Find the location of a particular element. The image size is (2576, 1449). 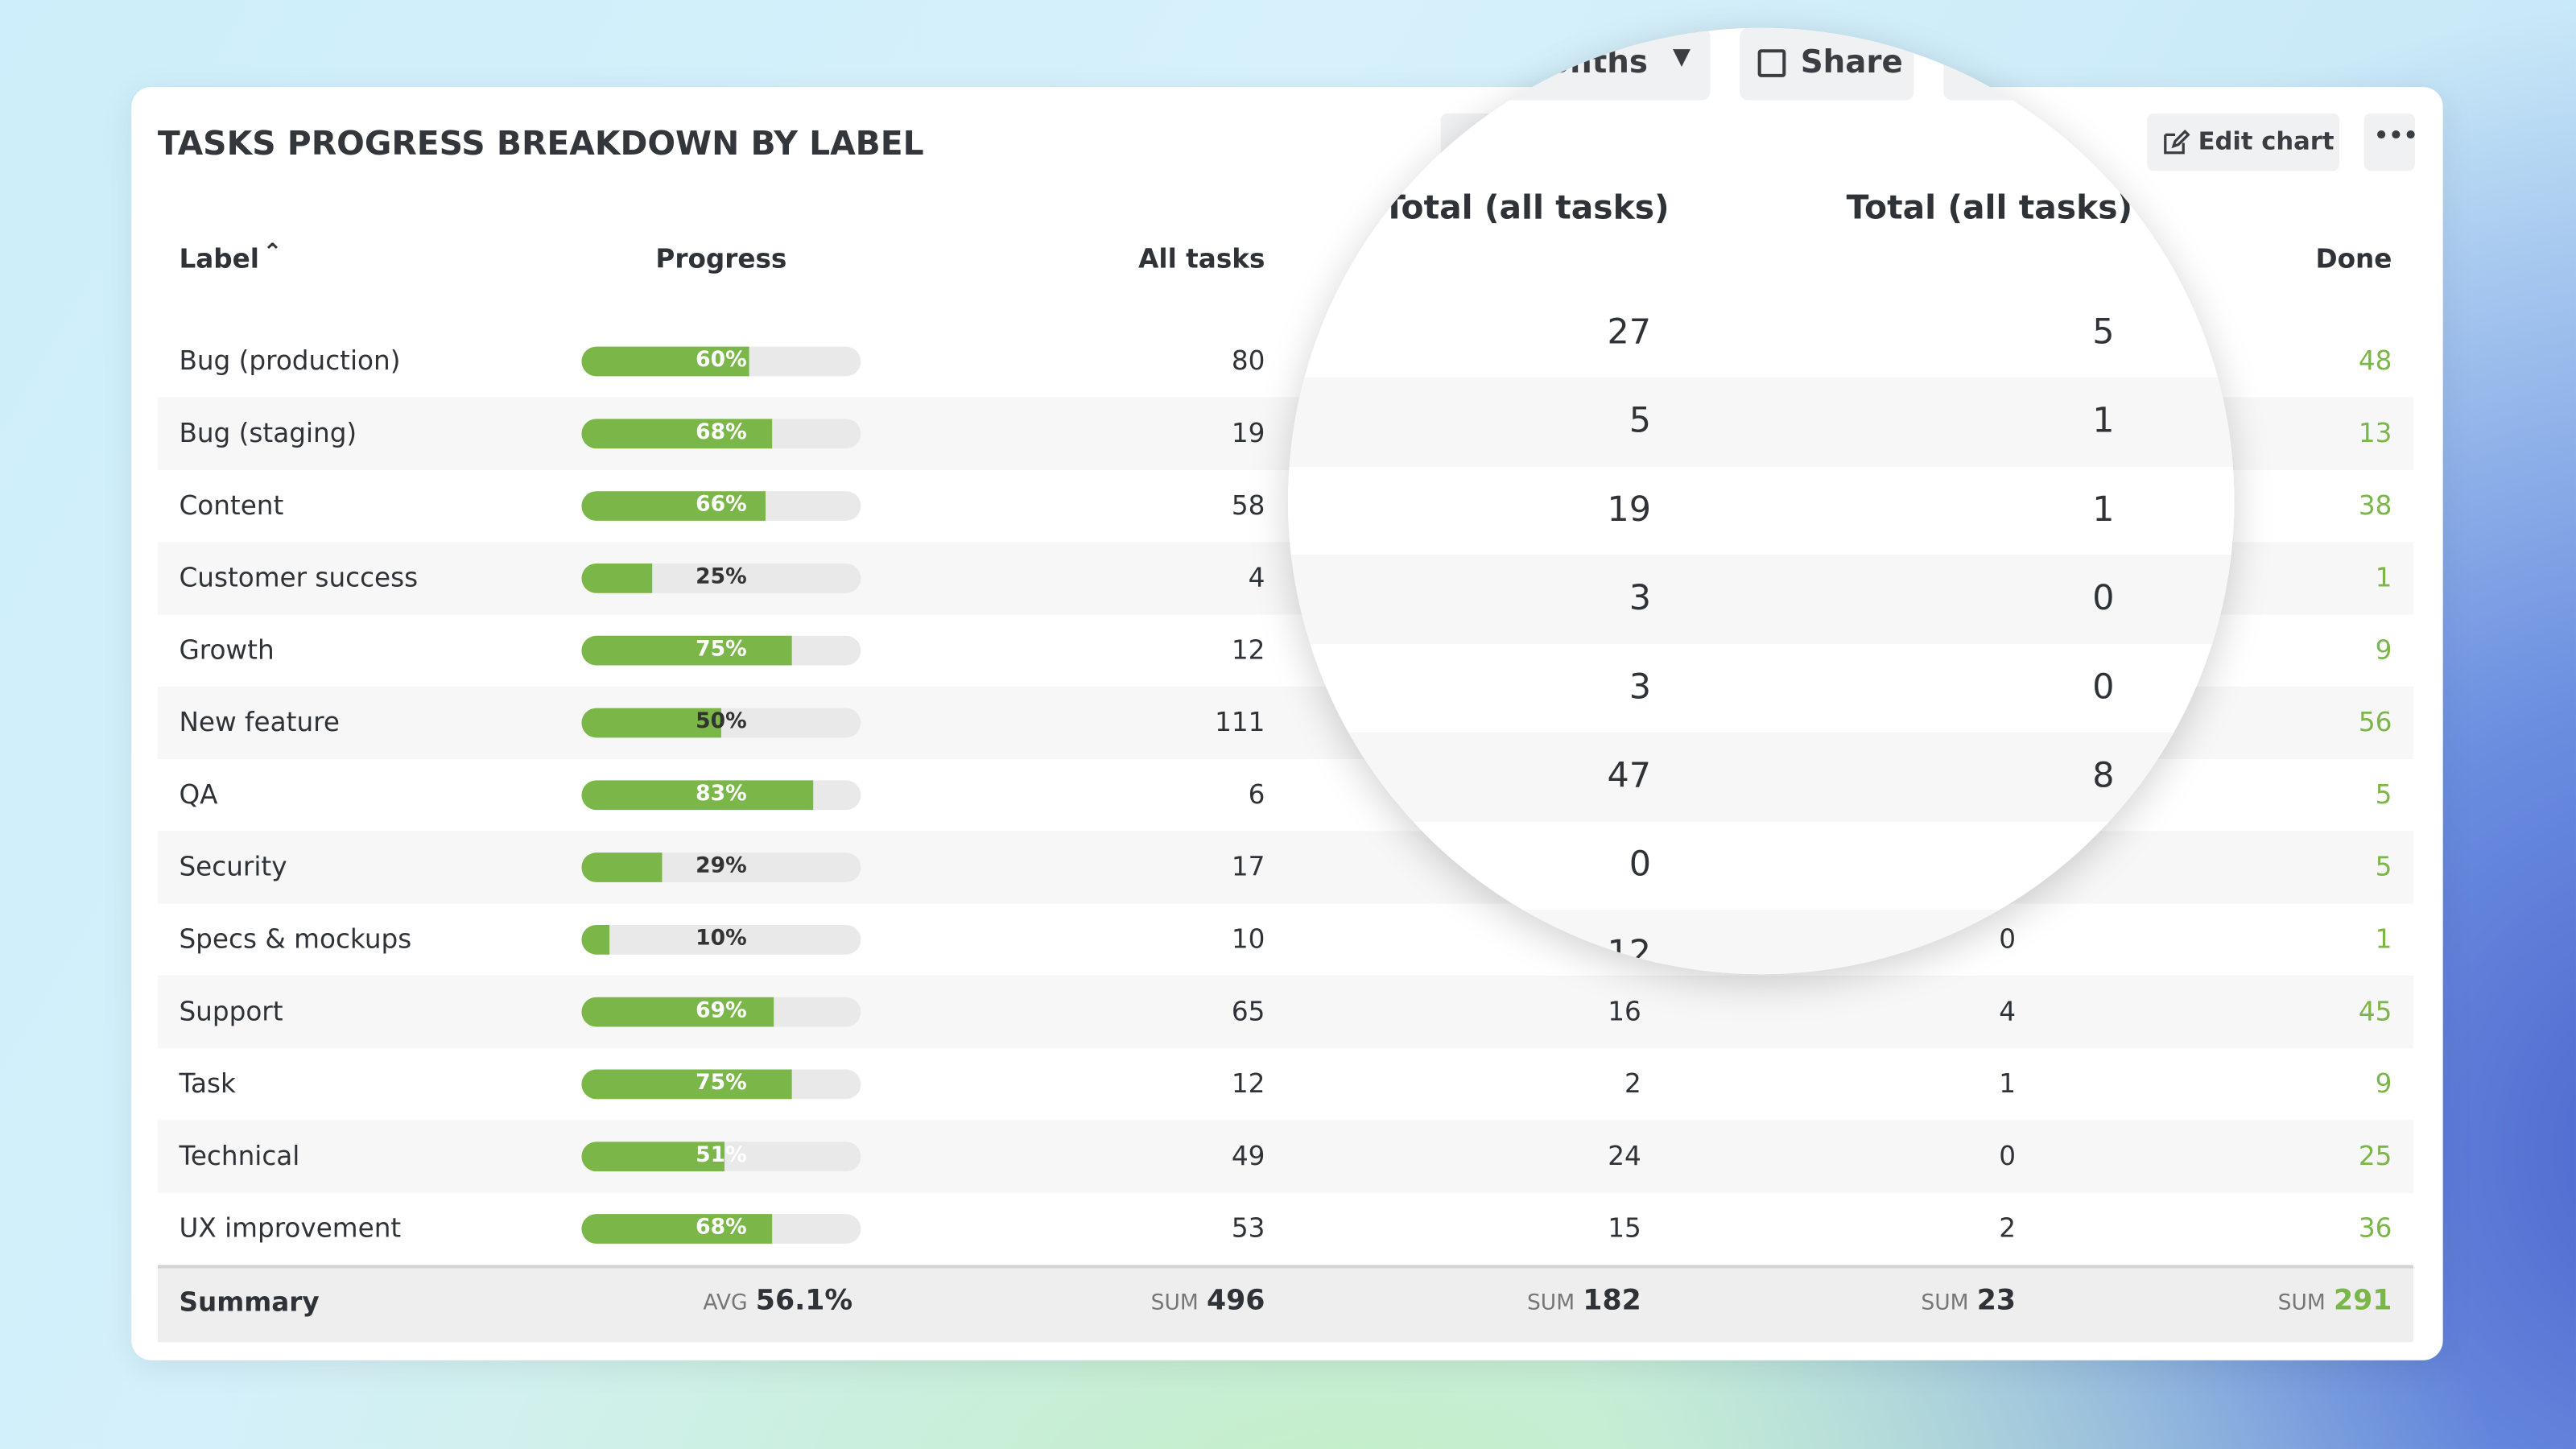

more-button: ••• is located at coordinates (2390, 142).